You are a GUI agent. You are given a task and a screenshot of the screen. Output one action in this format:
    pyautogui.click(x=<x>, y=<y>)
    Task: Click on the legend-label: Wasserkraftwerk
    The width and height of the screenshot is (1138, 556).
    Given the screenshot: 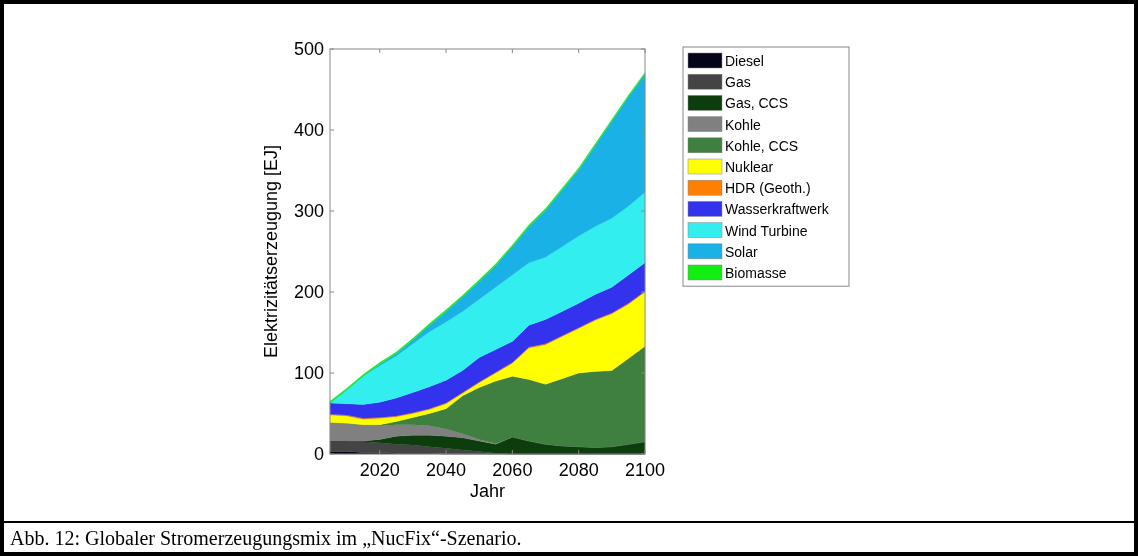 What is the action you would take?
    pyautogui.click(x=777, y=209)
    